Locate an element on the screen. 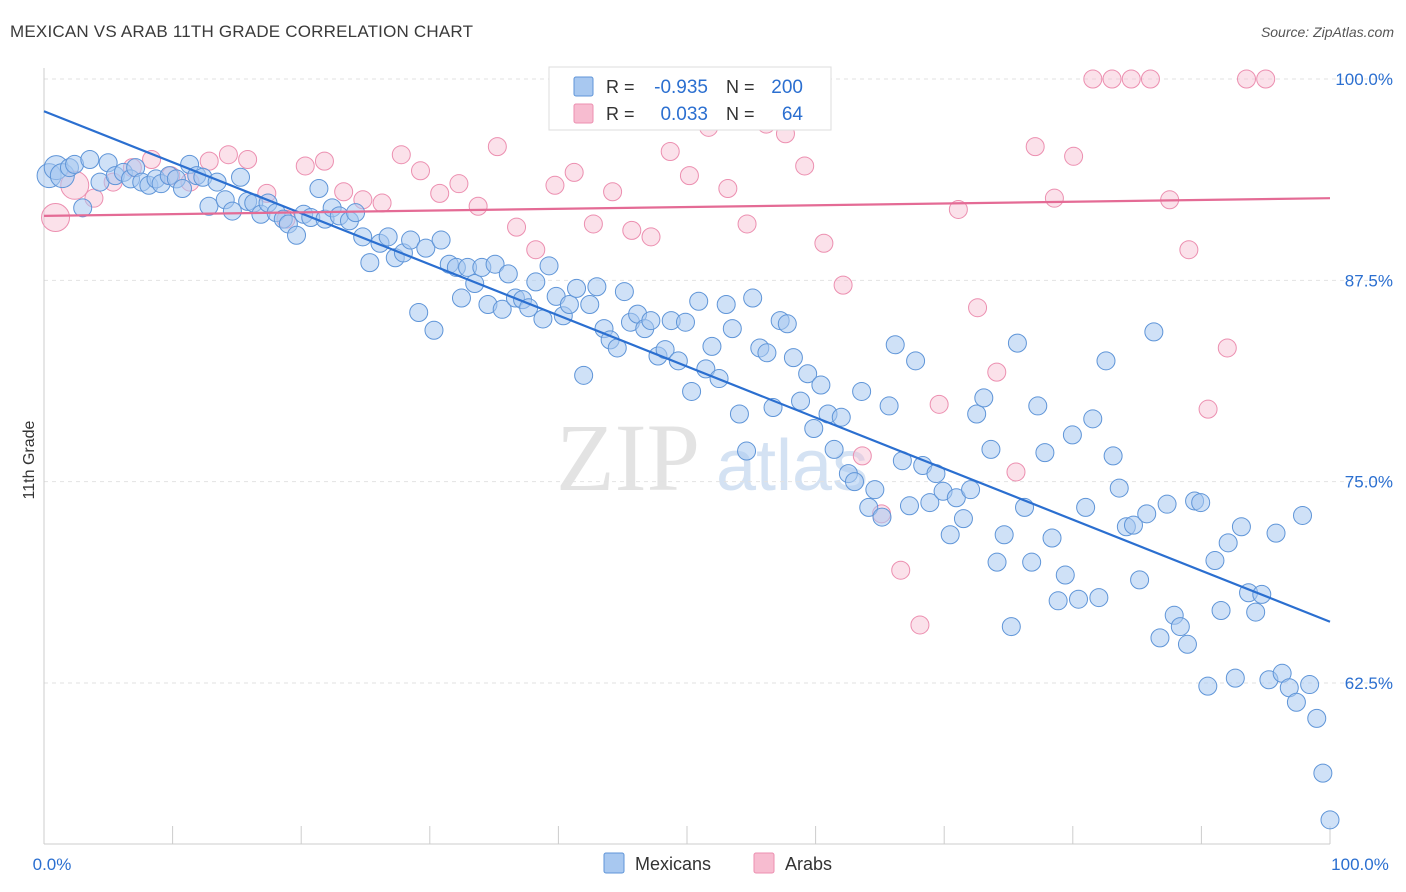  stats-legend-box is located at coordinates (690, 98).